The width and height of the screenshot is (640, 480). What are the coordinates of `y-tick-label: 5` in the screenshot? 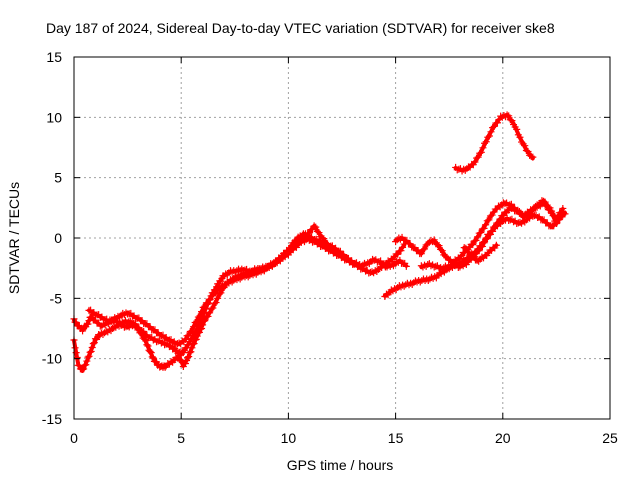 It's located at (58, 178).